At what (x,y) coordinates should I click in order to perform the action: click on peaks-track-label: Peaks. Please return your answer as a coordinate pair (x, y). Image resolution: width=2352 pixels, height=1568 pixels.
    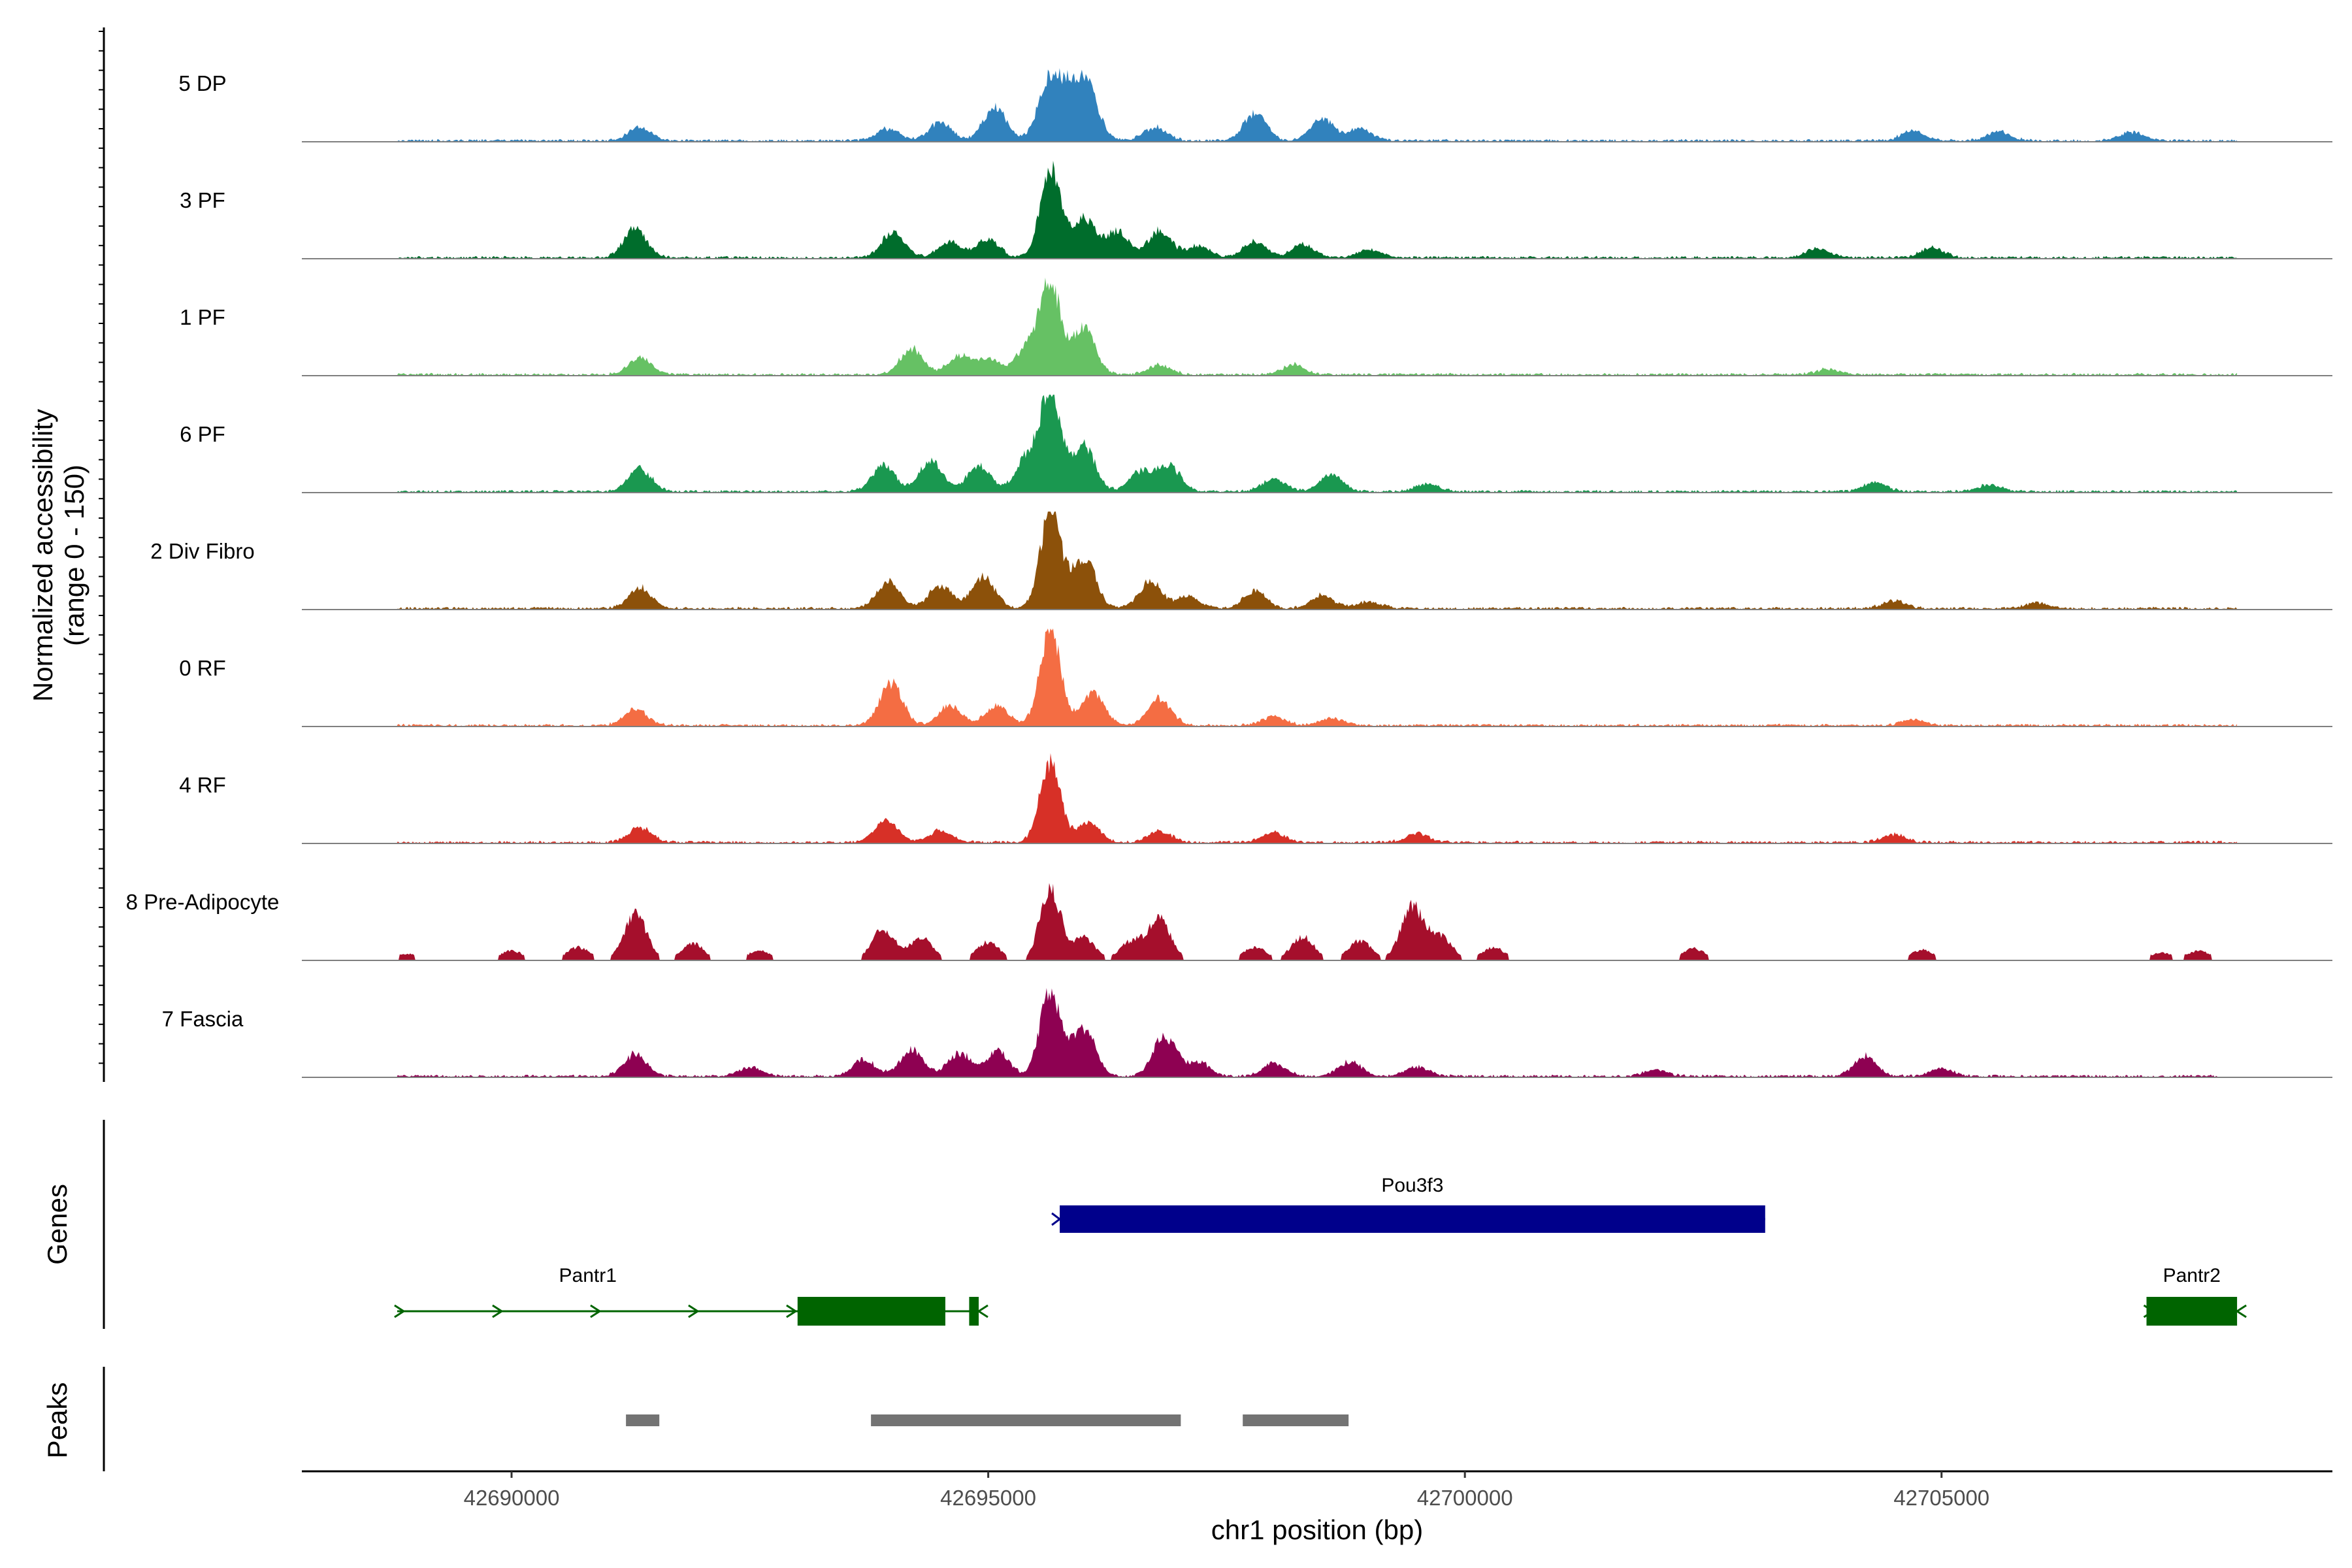
    Looking at the image, I should click on (57, 1420).